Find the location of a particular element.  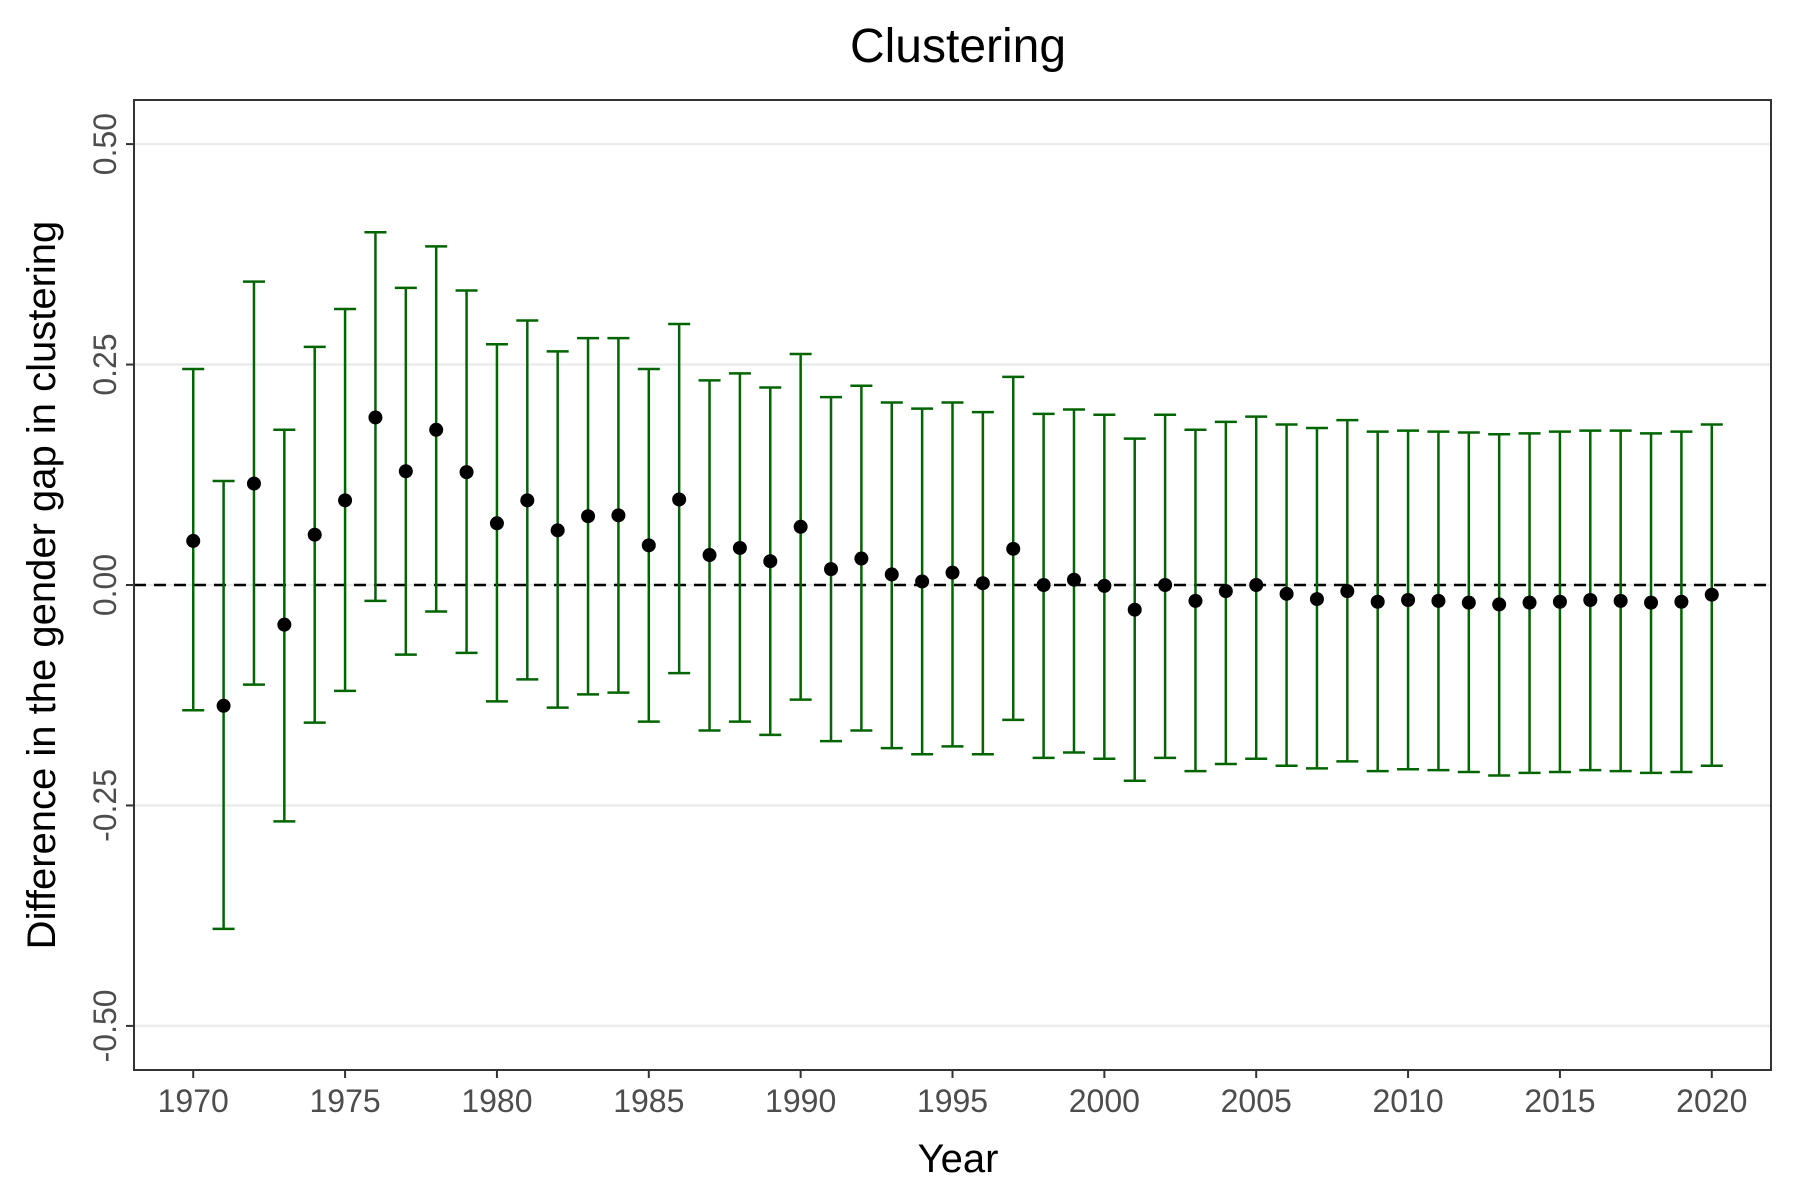

x-tick-label: 1980 is located at coordinates (496, 1101).